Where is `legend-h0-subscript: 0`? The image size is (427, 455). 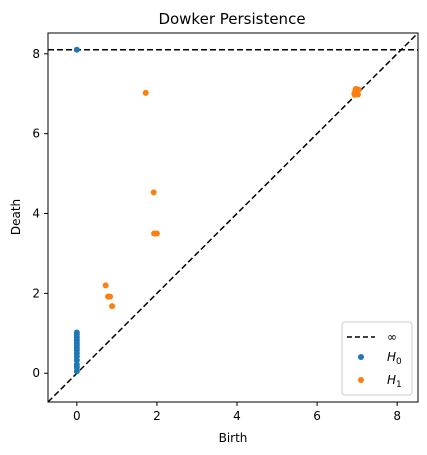 legend-h0-subscript: 0 is located at coordinates (399, 362).